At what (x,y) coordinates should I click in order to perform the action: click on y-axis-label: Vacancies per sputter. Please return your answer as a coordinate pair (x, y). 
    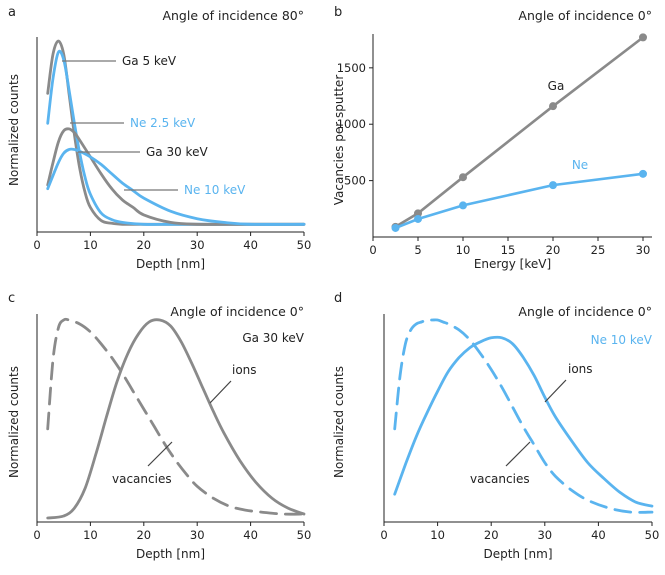
    Looking at the image, I should click on (339, 140).